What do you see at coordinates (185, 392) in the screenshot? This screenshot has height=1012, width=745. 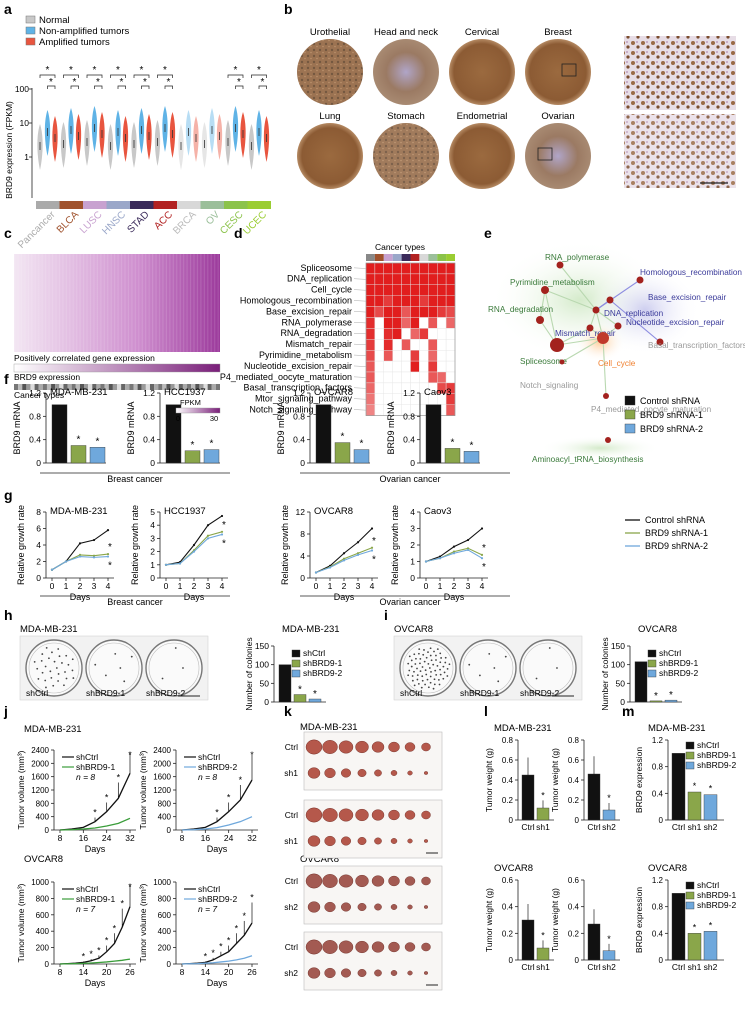 I see `f-panel-title: HCC1937` at bounding box center [185, 392].